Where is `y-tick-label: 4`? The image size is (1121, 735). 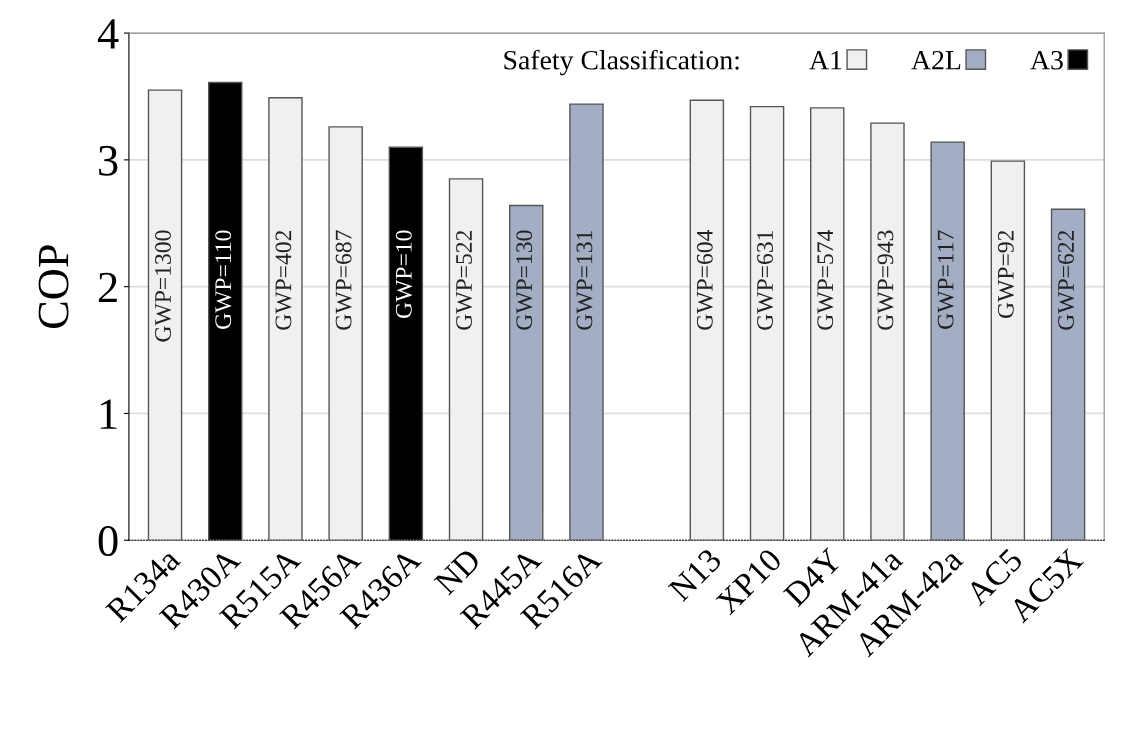
y-tick-label: 4 is located at coordinates (108, 34).